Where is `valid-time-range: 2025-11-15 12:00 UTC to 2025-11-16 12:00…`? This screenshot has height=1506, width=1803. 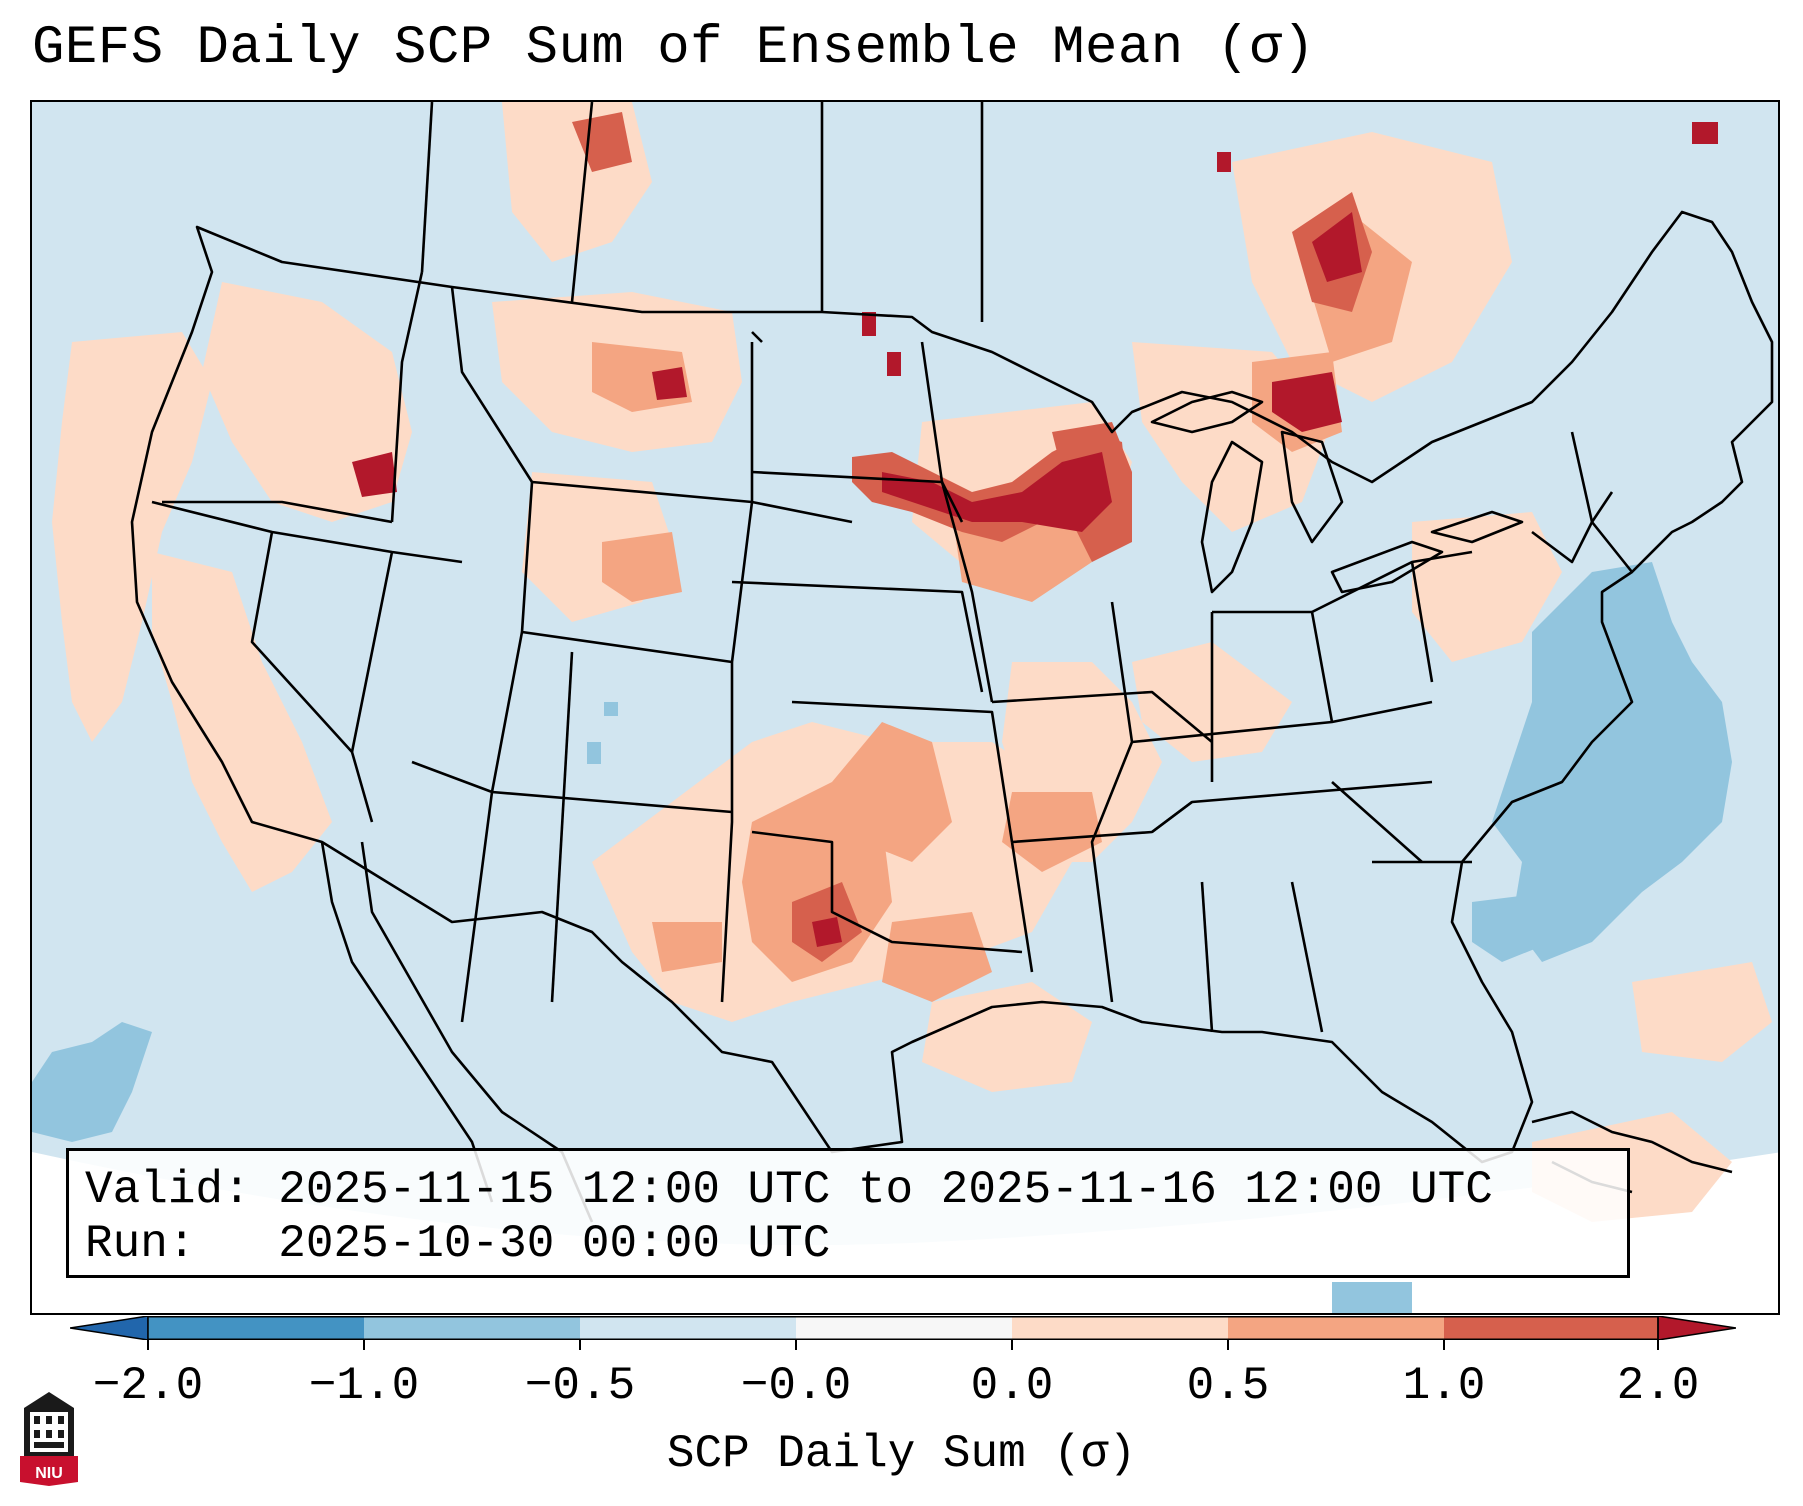 valid-time-range: 2025-11-15 12:00 UTC to 2025-11-16 12:00… is located at coordinates (885, 1190).